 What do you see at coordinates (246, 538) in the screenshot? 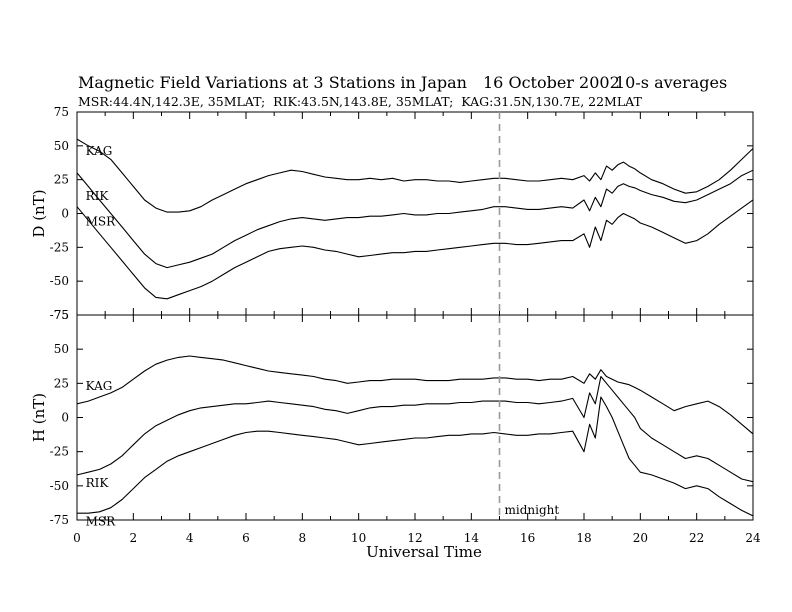
I see `x-tick-label: 6` at bounding box center [246, 538].